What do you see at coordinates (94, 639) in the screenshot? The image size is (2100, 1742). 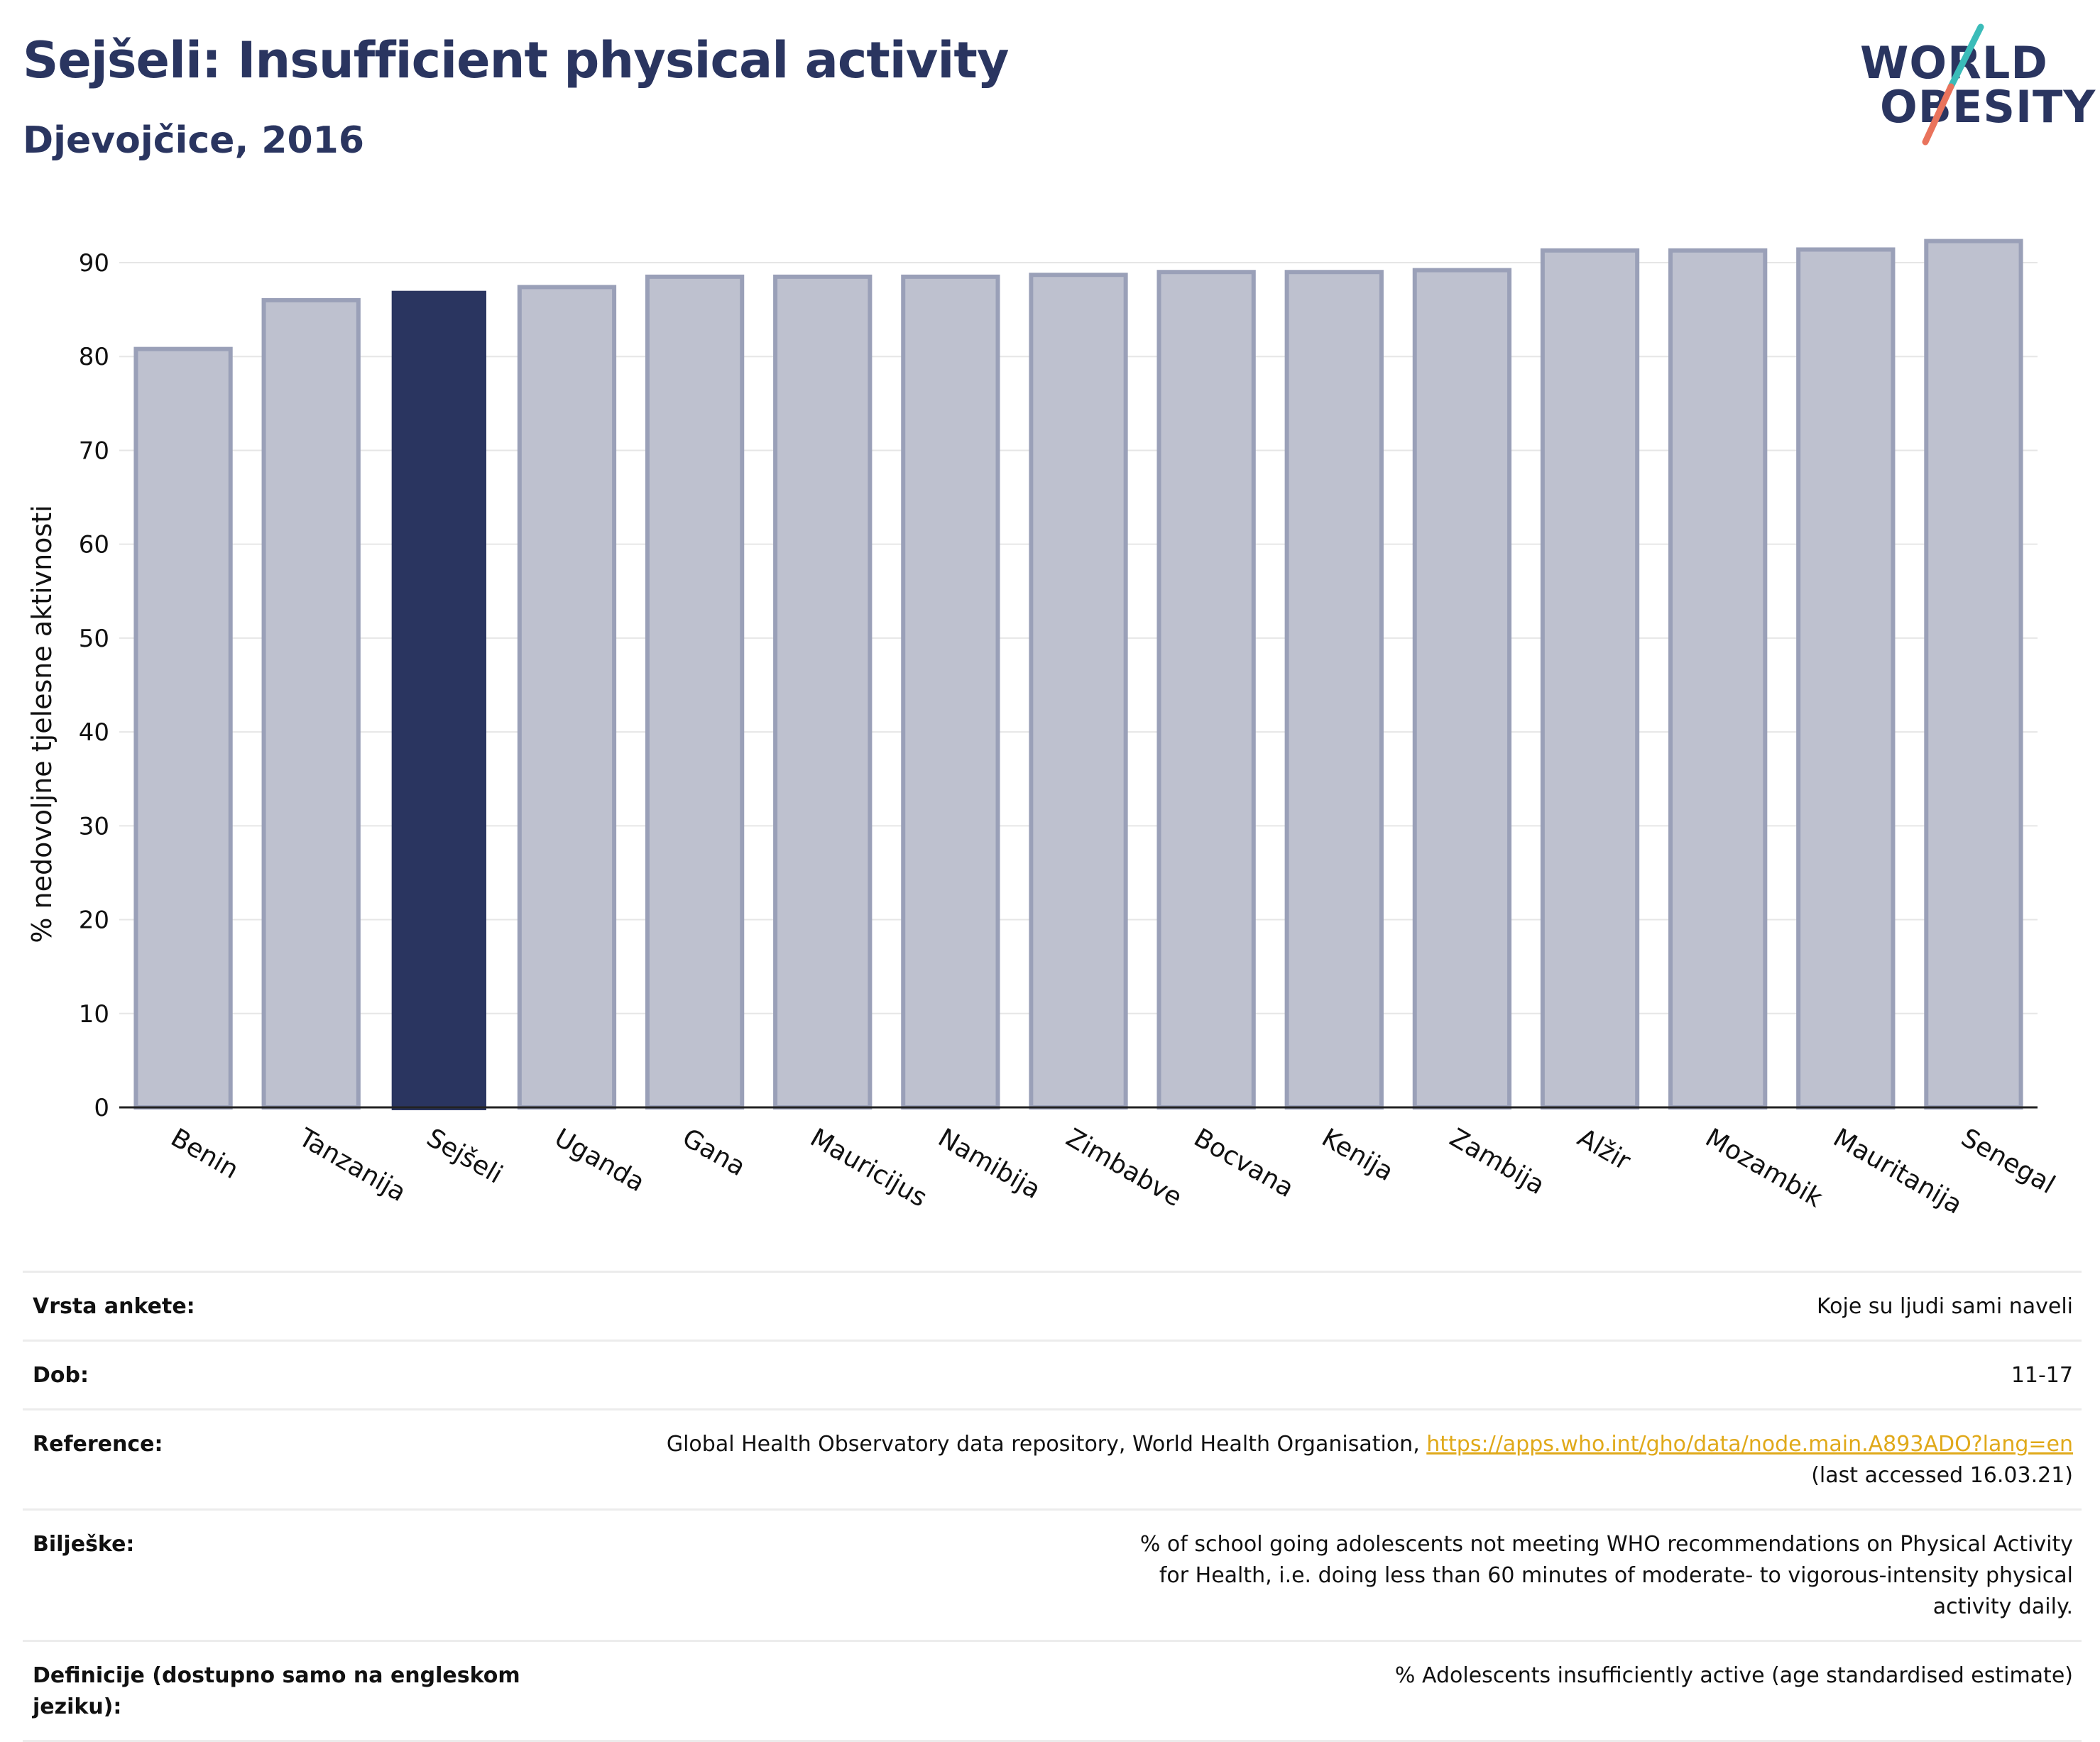 I see `y-tick-label: 50` at bounding box center [94, 639].